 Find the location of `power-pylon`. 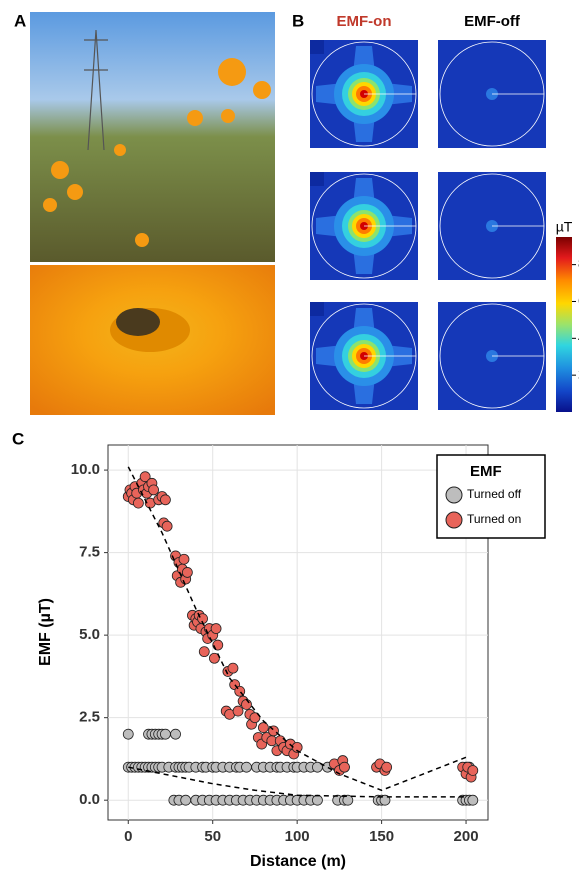

power-pylon is located at coordinates (96, 90).